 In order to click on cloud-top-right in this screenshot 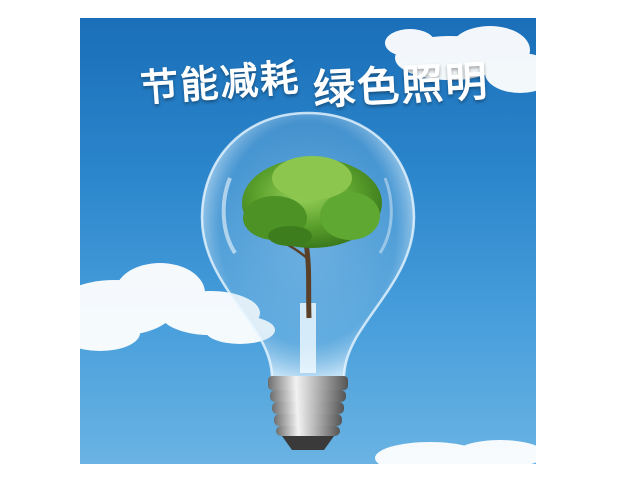, I will do `click(460, 59)`.